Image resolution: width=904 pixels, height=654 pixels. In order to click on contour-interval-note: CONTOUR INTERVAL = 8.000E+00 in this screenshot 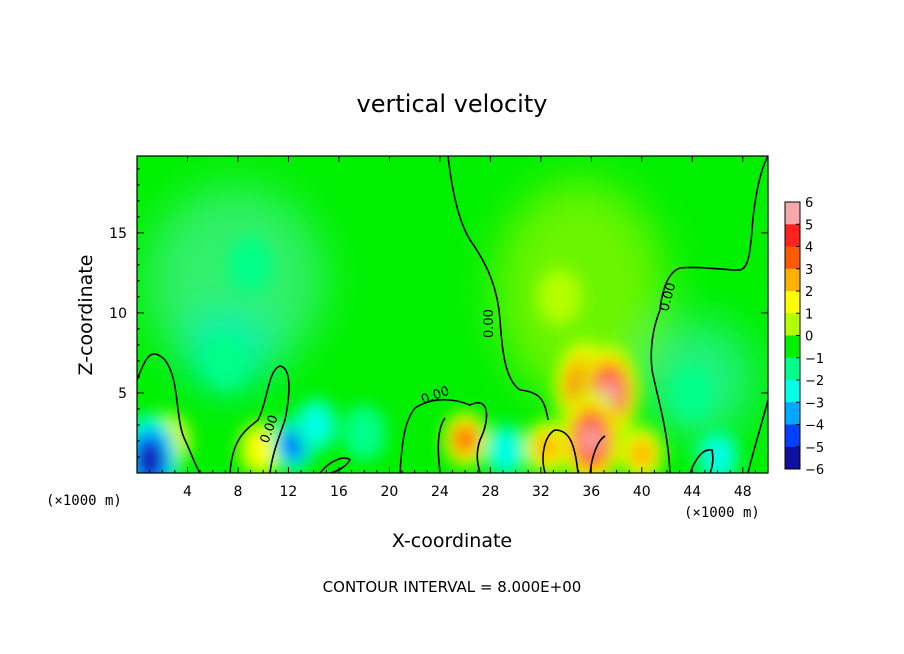, I will do `click(452, 587)`.